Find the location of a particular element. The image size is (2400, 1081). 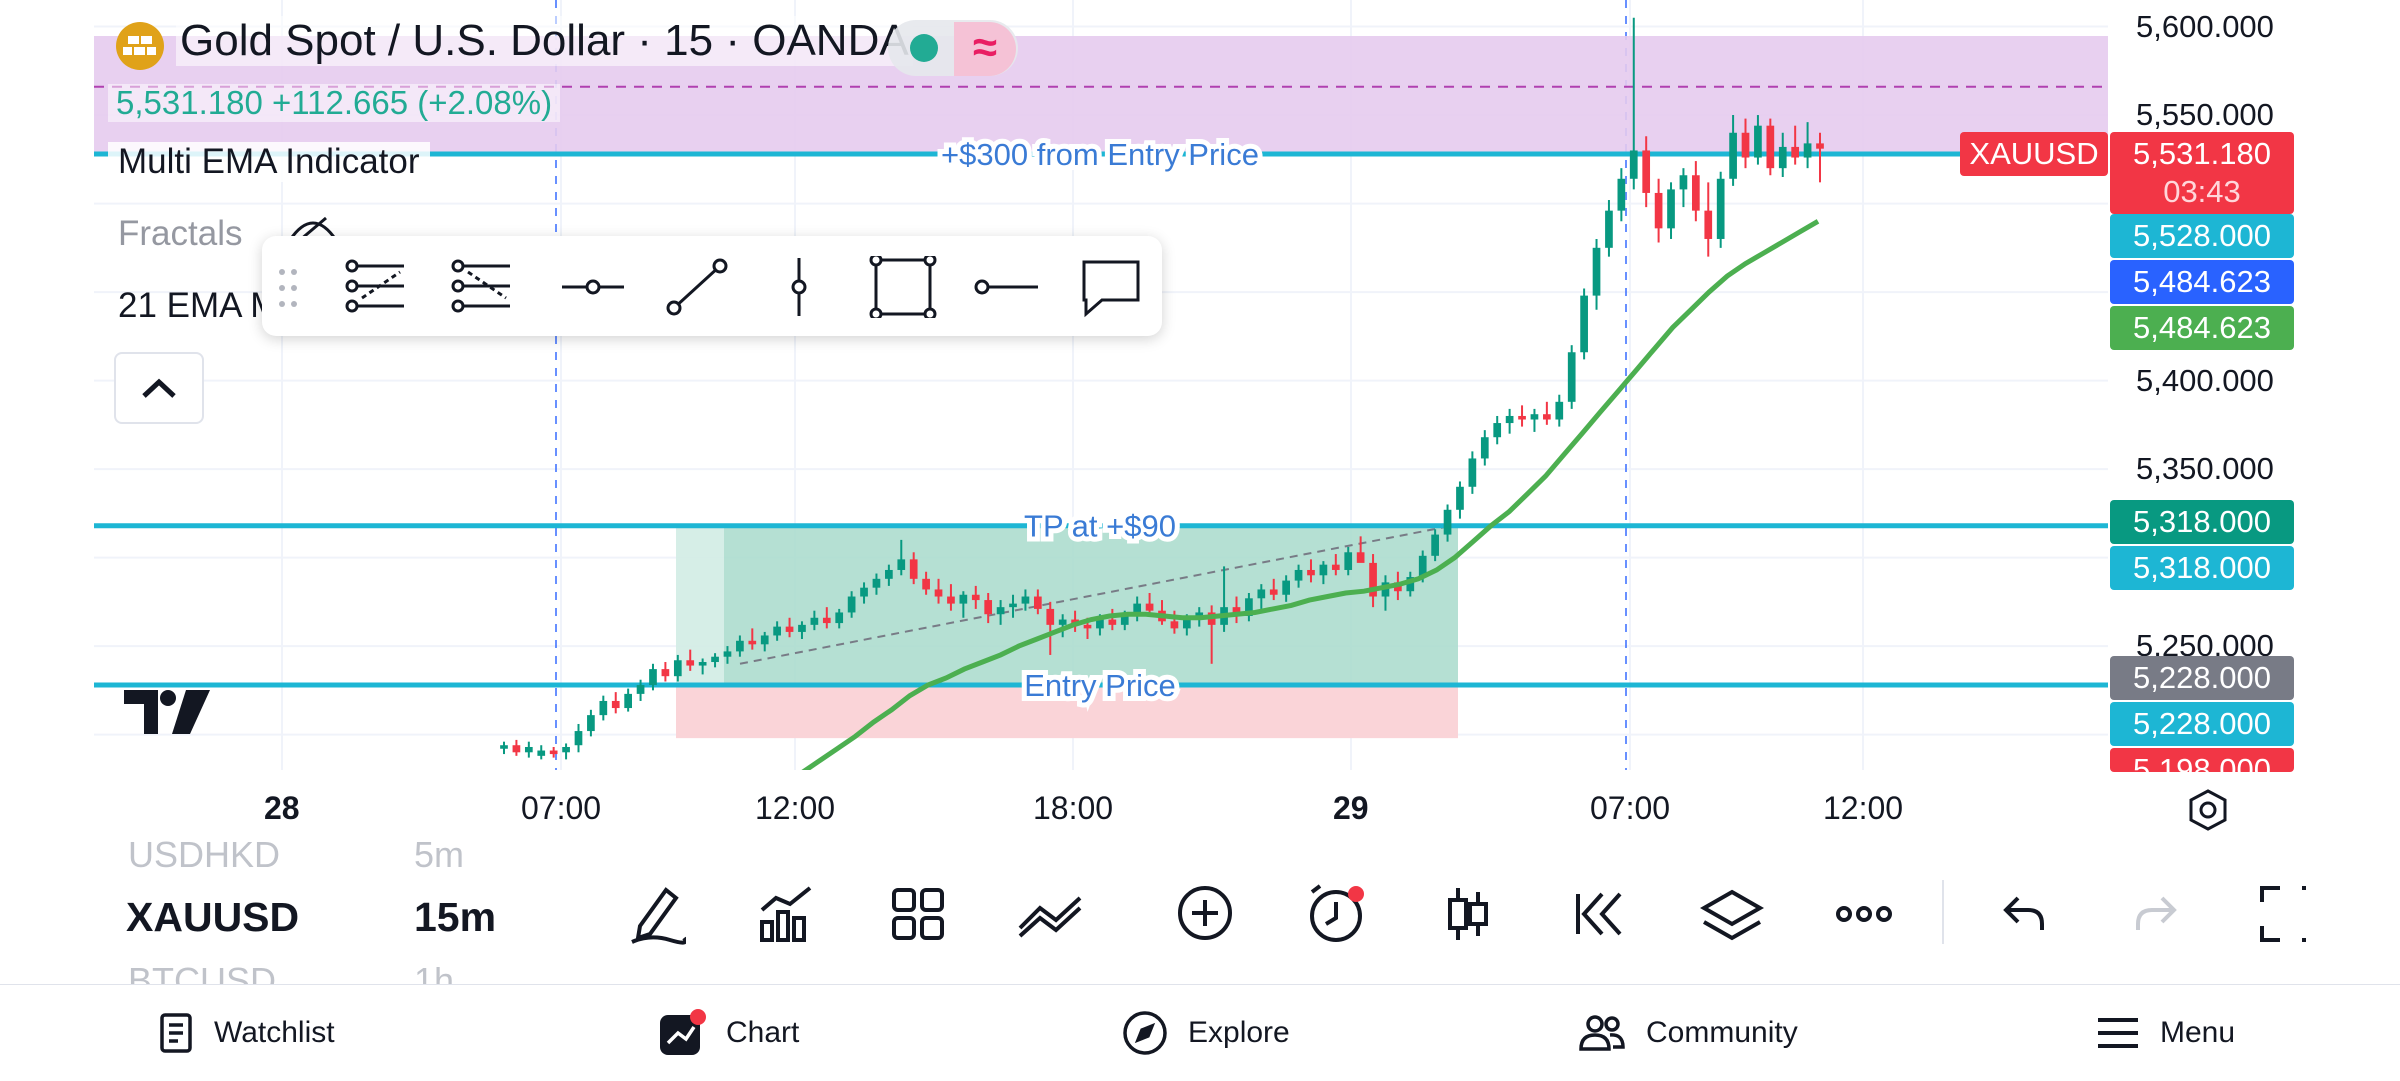

chart-bottom-toolbar: USDHKD 5m XAUUSD 15m BTCUSD 1h is located at coordinates (1200, 909).